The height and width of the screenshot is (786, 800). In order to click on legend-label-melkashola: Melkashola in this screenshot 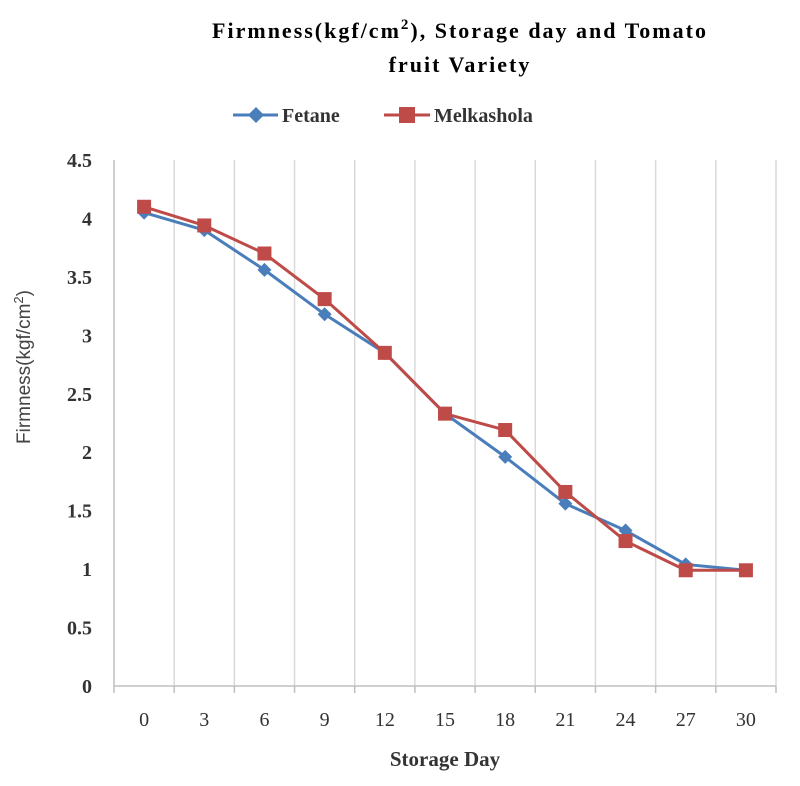, I will do `click(483, 116)`.